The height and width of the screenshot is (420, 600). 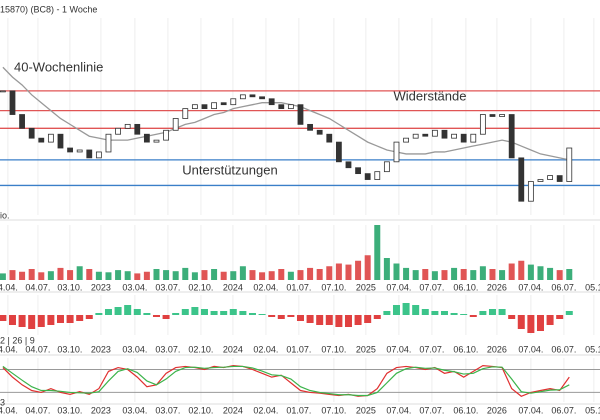 I want to click on x-tick-label: 07.10., so click(x=333, y=410).